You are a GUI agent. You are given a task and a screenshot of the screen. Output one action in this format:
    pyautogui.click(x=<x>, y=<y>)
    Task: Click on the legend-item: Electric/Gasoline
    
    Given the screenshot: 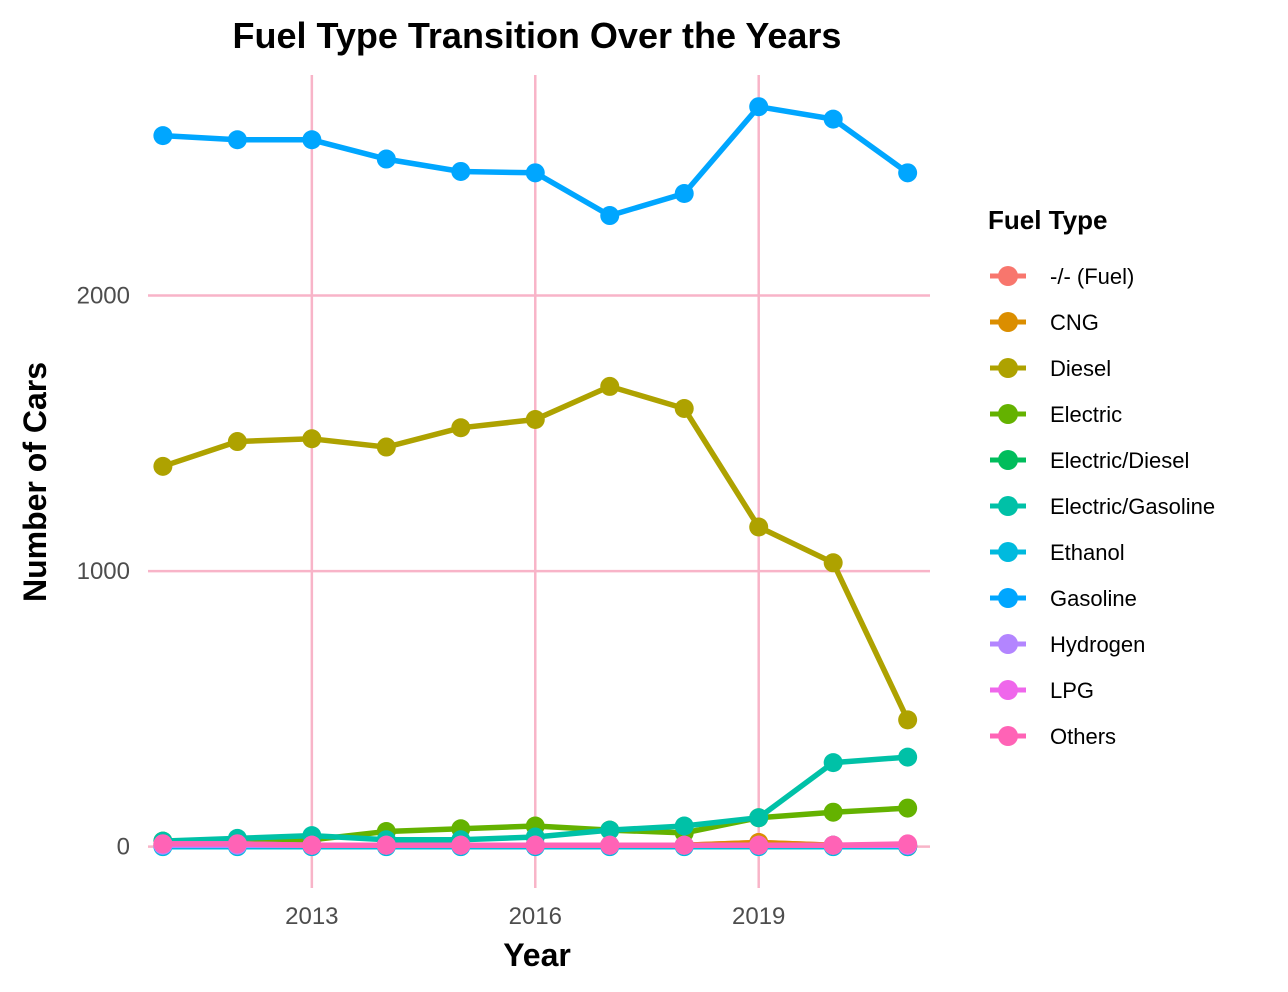 What is the action you would take?
    pyautogui.click(x=1102, y=506)
    